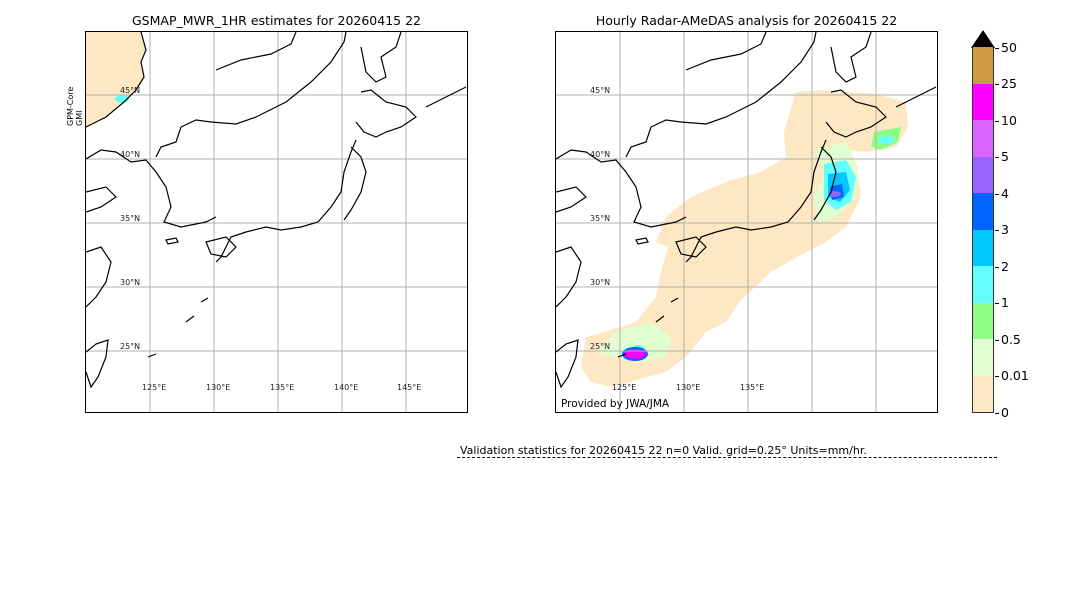  What do you see at coordinates (1005, 266) in the screenshot?
I see `colorbar-label: 2` at bounding box center [1005, 266].